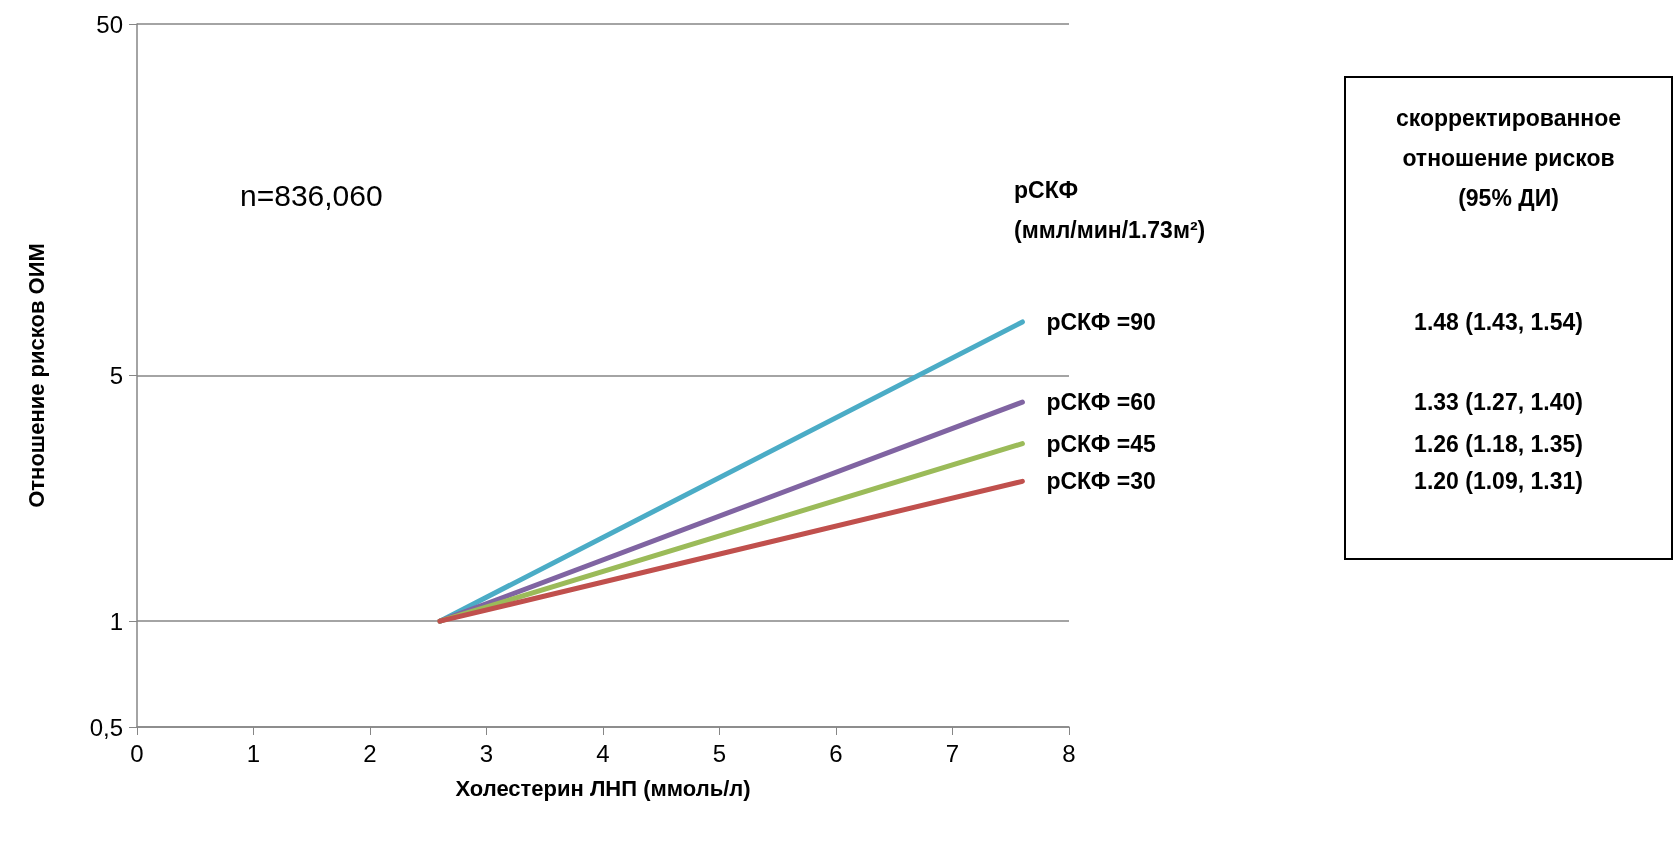  What do you see at coordinates (1101, 402) in the screenshot?
I see `series-label: рСКФ =60` at bounding box center [1101, 402].